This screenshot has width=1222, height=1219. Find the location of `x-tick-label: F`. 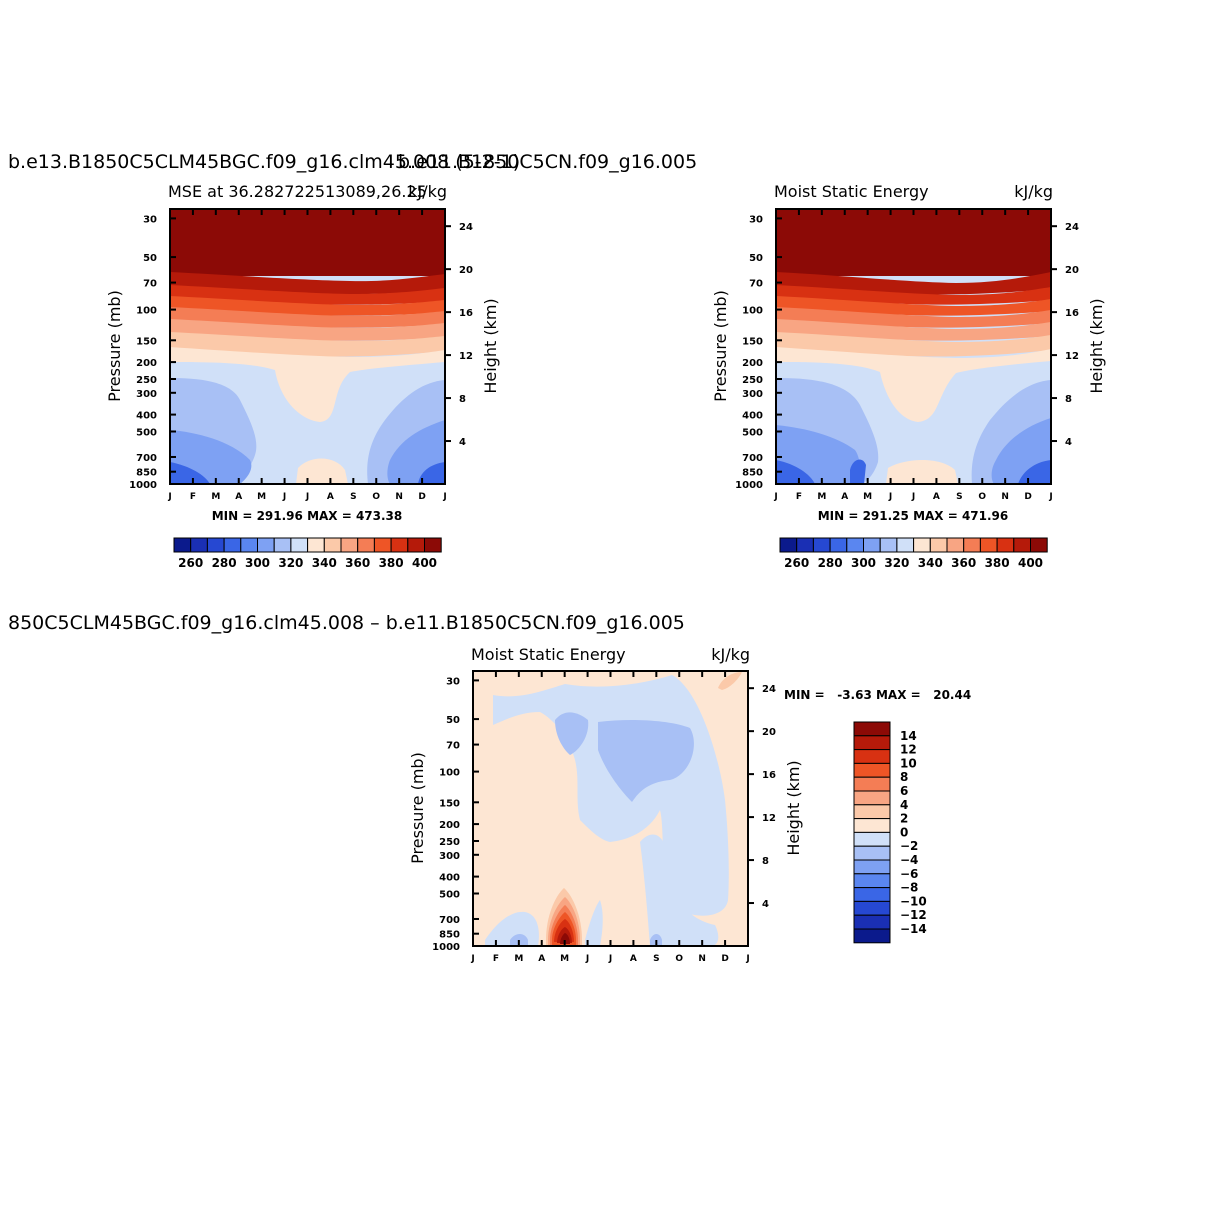

x-tick-label: F is located at coordinates (193, 497).